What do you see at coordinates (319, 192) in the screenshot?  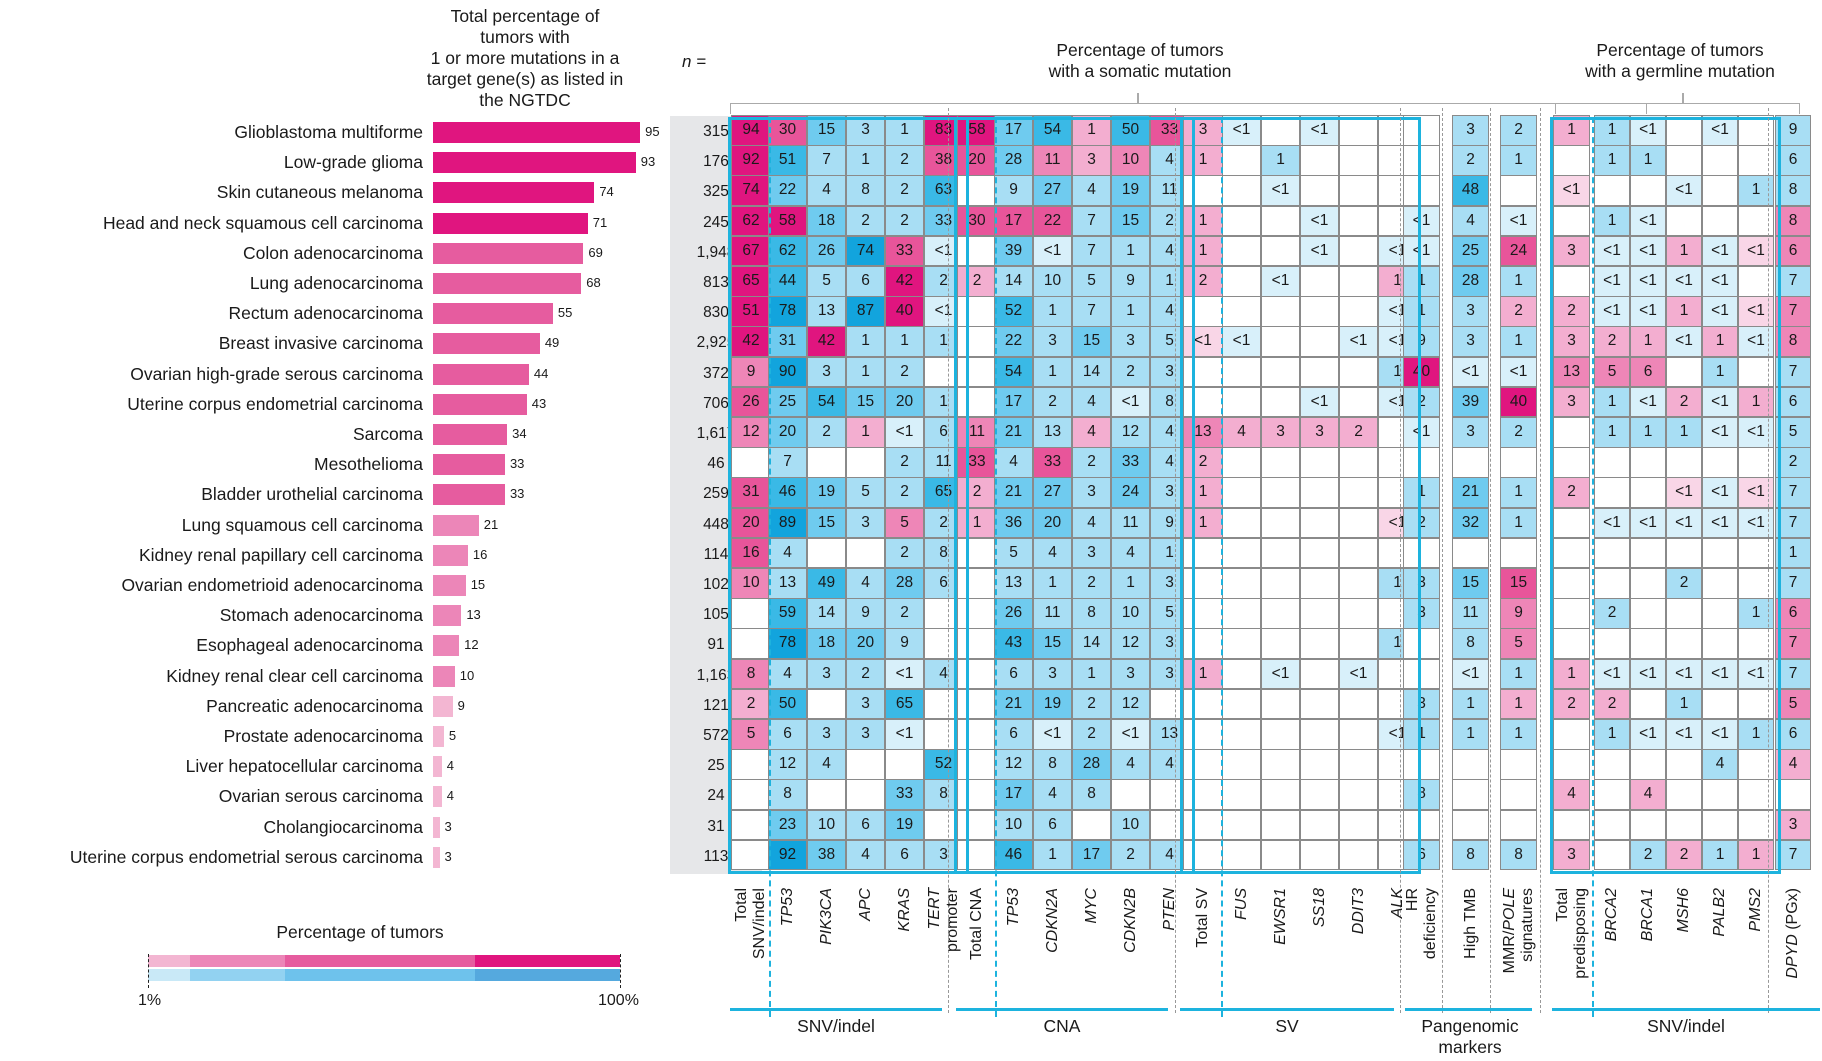 I see `cancer-type-label: Skin cutaneous melanoma` at bounding box center [319, 192].